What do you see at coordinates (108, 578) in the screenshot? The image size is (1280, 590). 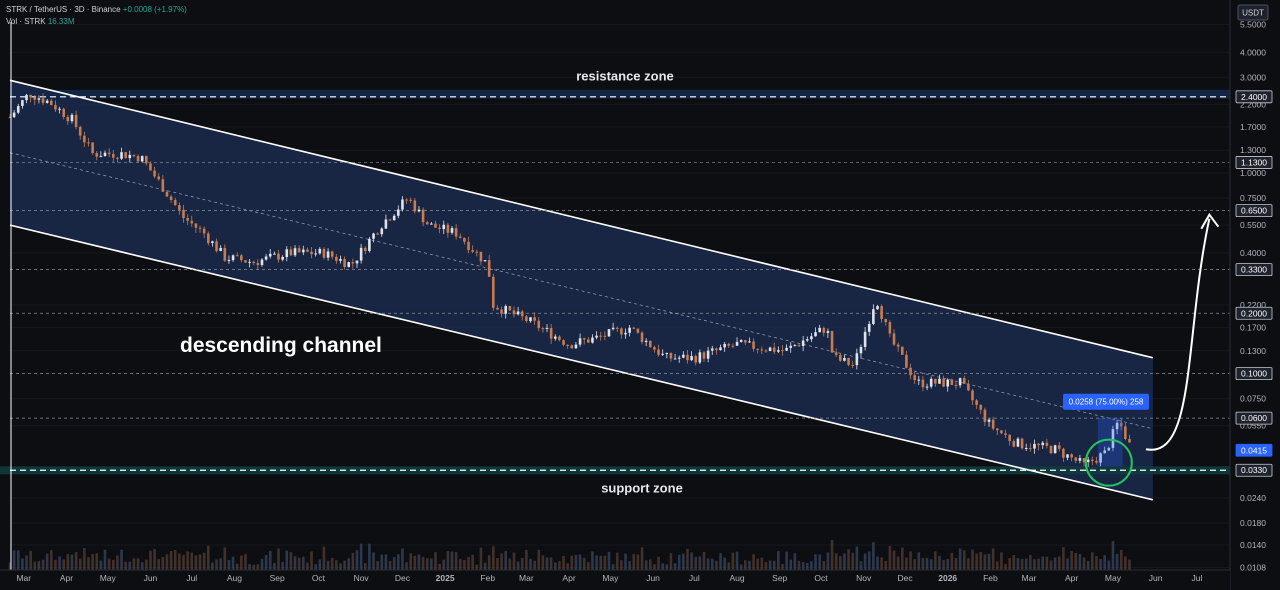 I see `time-tick-label: May` at bounding box center [108, 578].